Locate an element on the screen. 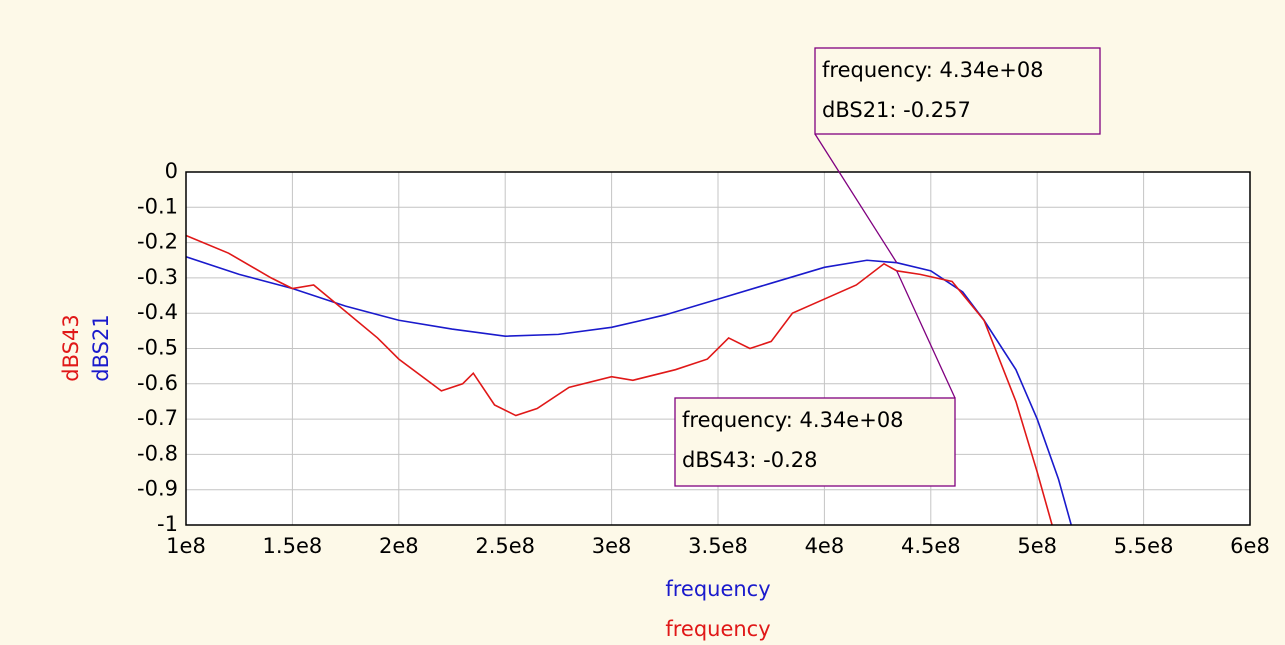 The height and width of the screenshot is (645, 1285). y-tick-label: -0.8 is located at coordinates (157, 453).